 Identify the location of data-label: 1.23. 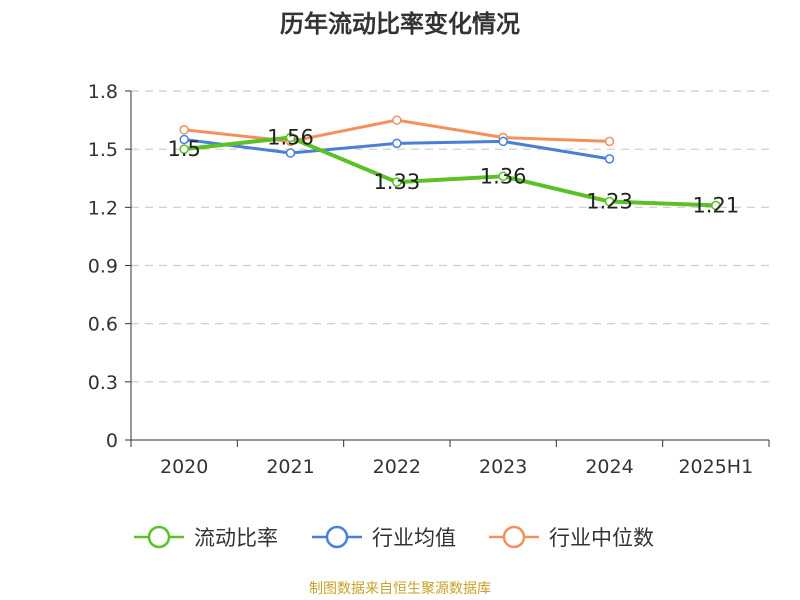
(609, 202).